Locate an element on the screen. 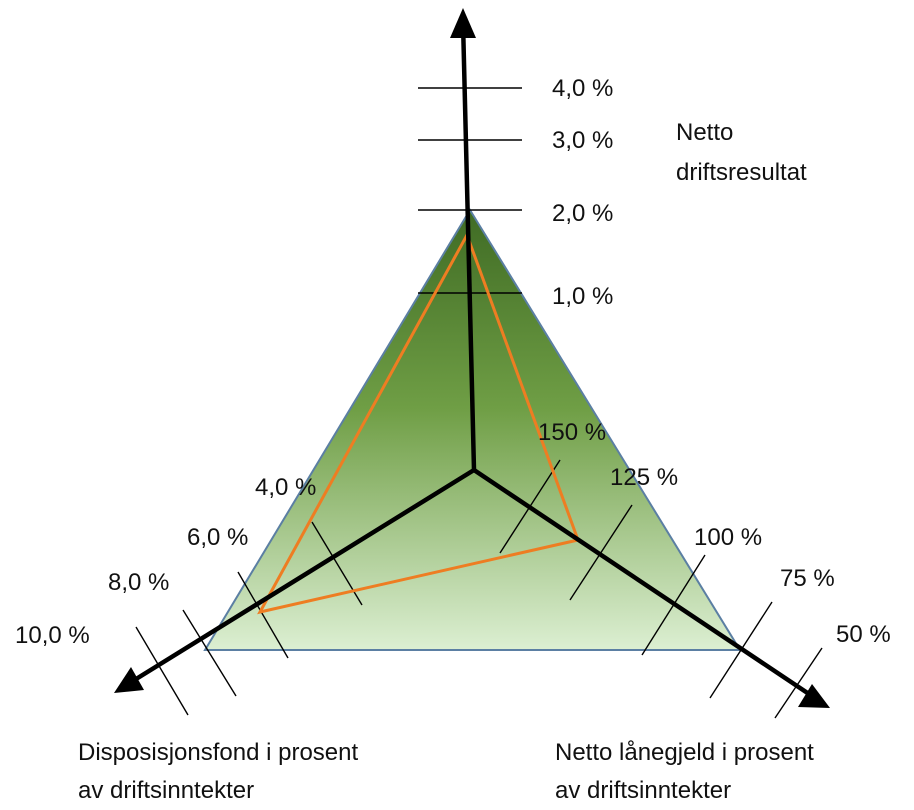 Image resolution: width=914 pixels, height=810 pixels. top-tick-label: 1,0 % is located at coordinates (582, 296).